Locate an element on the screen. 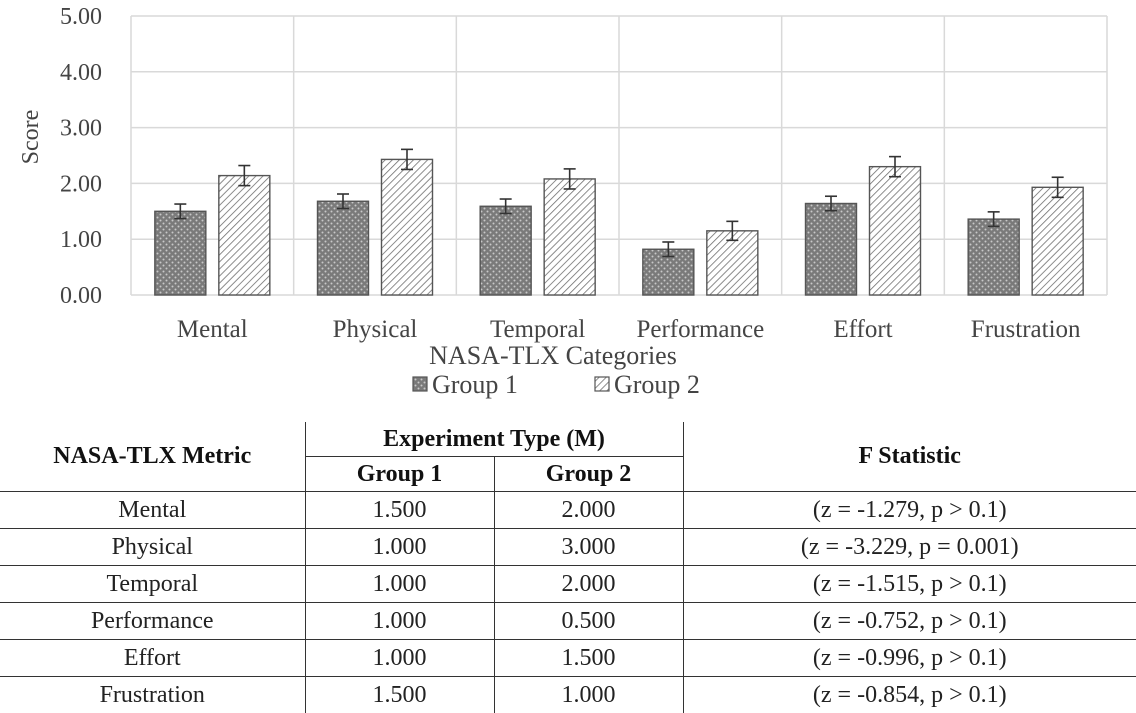 The width and height of the screenshot is (1136, 713). f-statistic-cell: (z = -1.279, p > 0.1) is located at coordinates (909, 510).